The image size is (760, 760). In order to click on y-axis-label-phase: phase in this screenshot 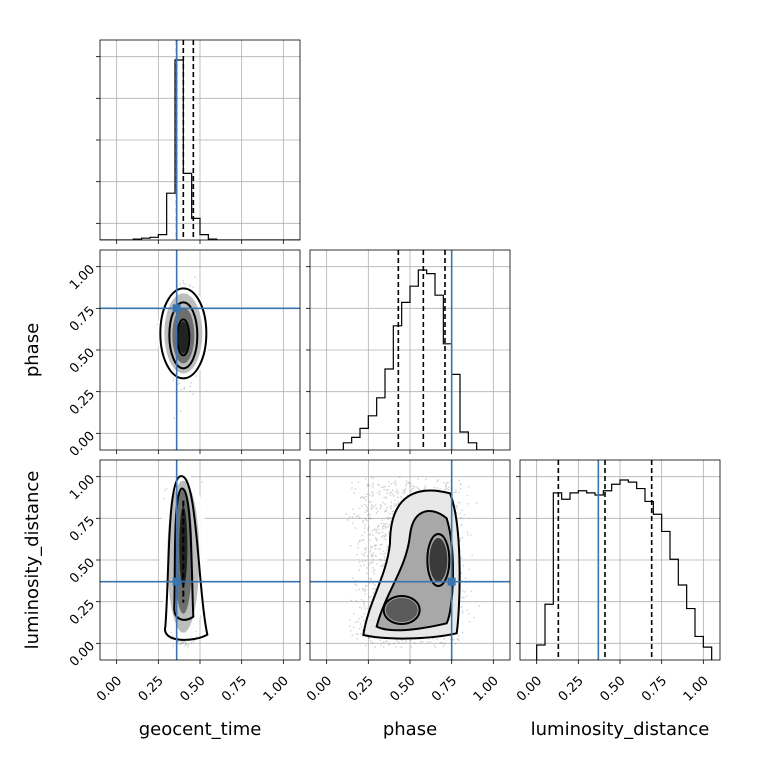, I will do `click(32, 350)`.